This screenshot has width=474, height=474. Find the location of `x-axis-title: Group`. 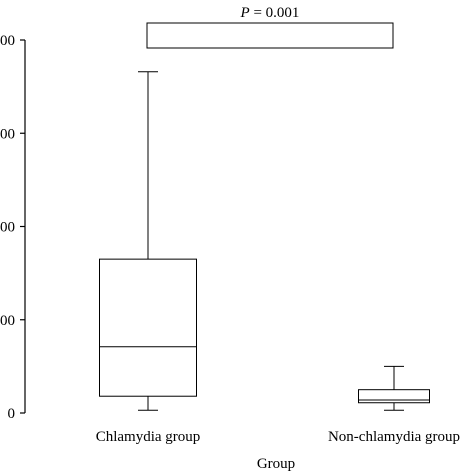

x-axis-title: Group is located at coordinates (276, 464).